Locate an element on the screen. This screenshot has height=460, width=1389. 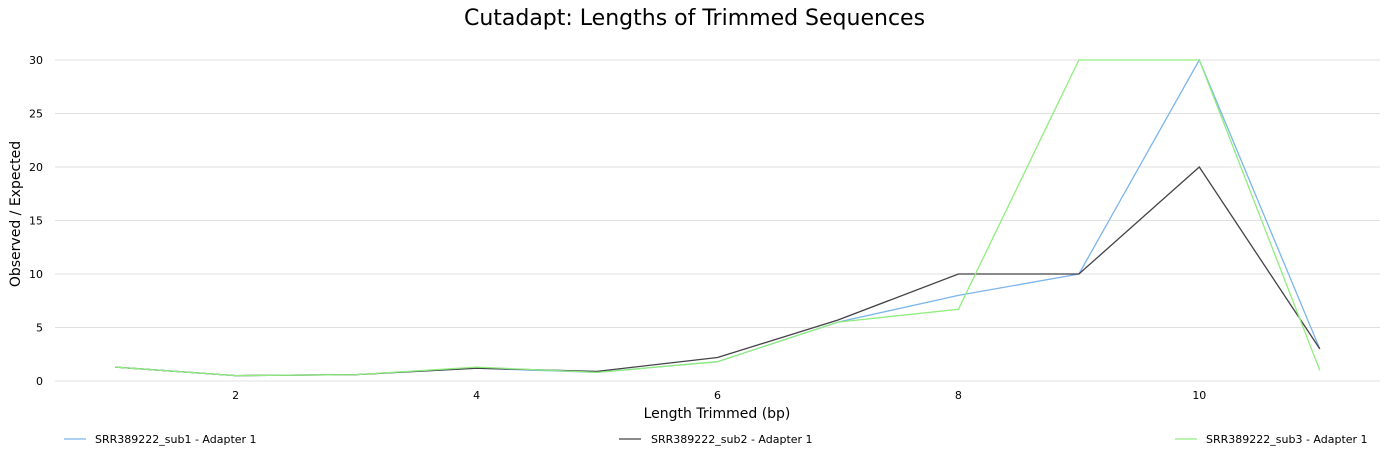
x-tick-label: 2 is located at coordinates (235, 395).